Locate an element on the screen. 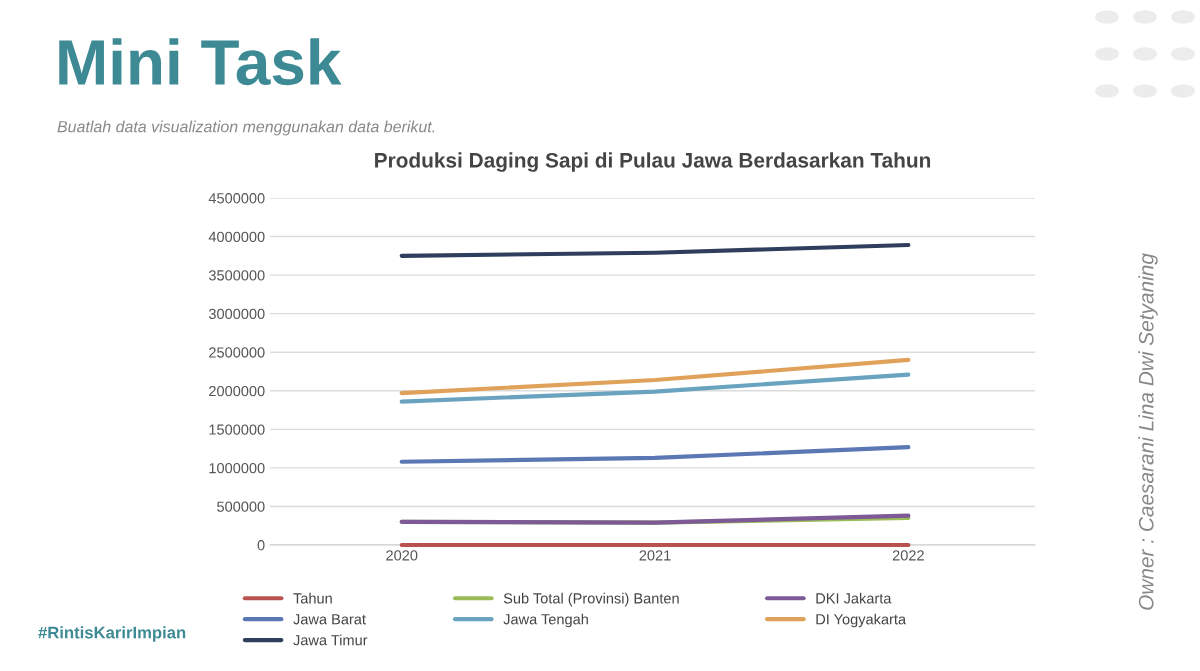 The width and height of the screenshot is (1200, 671). y-tick-label: 1000000 is located at coordinates (237, 468).